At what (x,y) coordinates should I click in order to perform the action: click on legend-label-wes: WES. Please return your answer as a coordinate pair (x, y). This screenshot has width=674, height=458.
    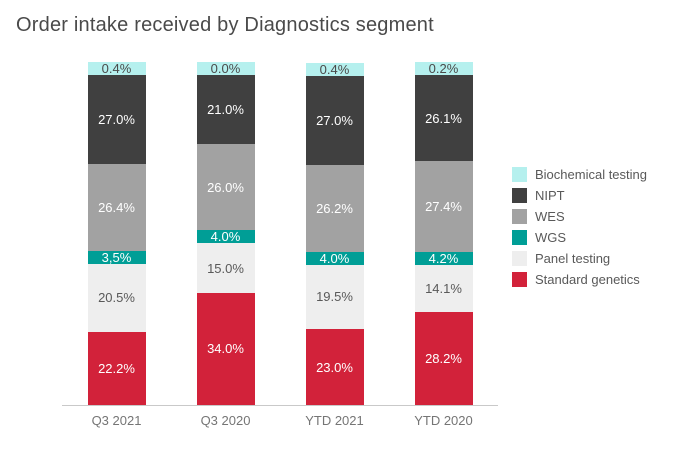
    Looking at the image, I should click on (550, 216).